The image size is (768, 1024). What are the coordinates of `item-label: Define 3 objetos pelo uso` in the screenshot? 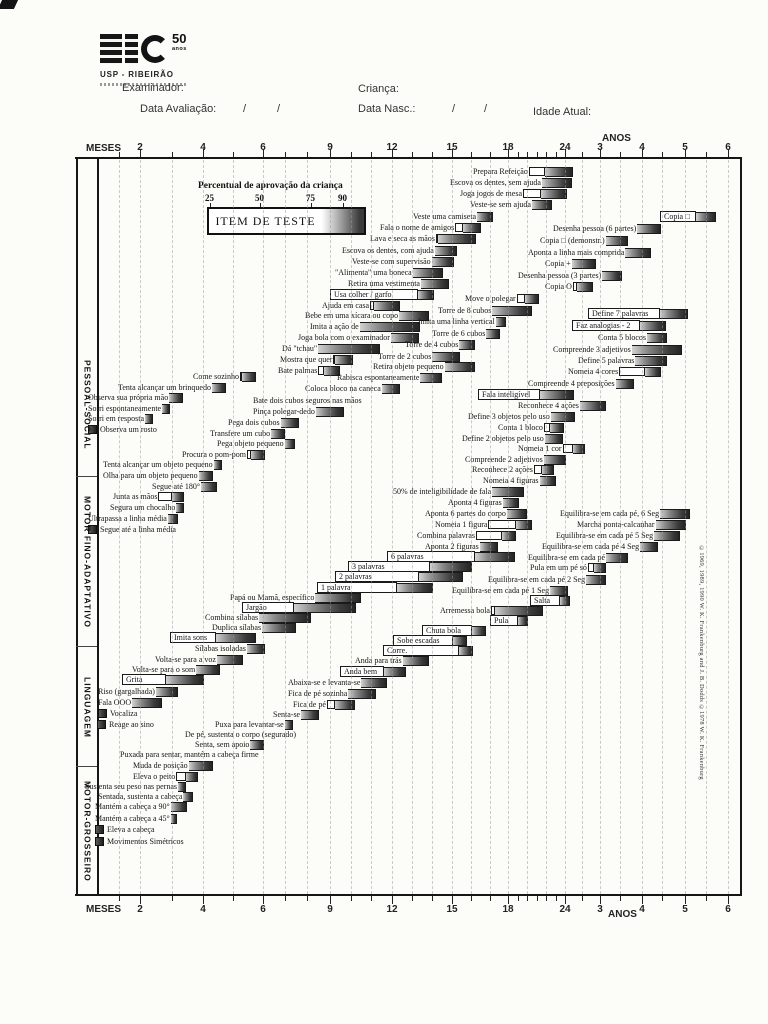 It's located at (509, 416).